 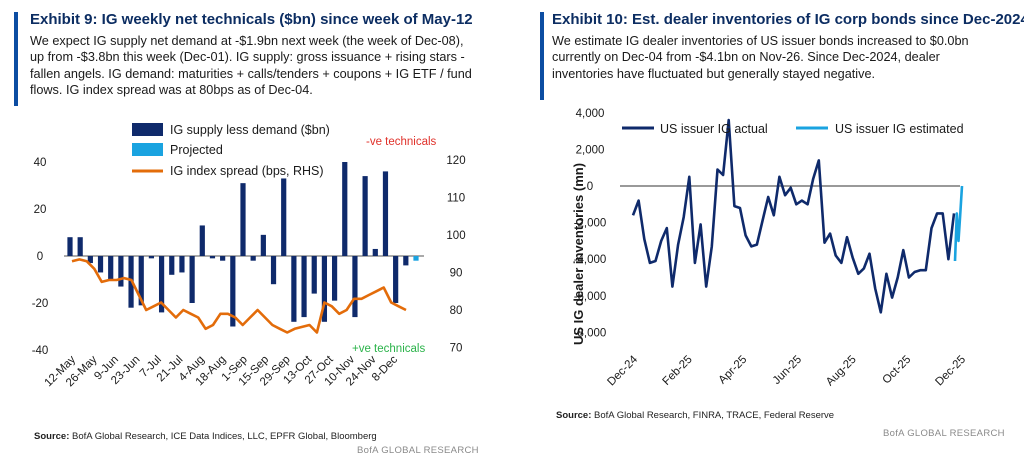 I want to click on annotation-positive-technicals: +ve technicals, so click(x=388, y=349).